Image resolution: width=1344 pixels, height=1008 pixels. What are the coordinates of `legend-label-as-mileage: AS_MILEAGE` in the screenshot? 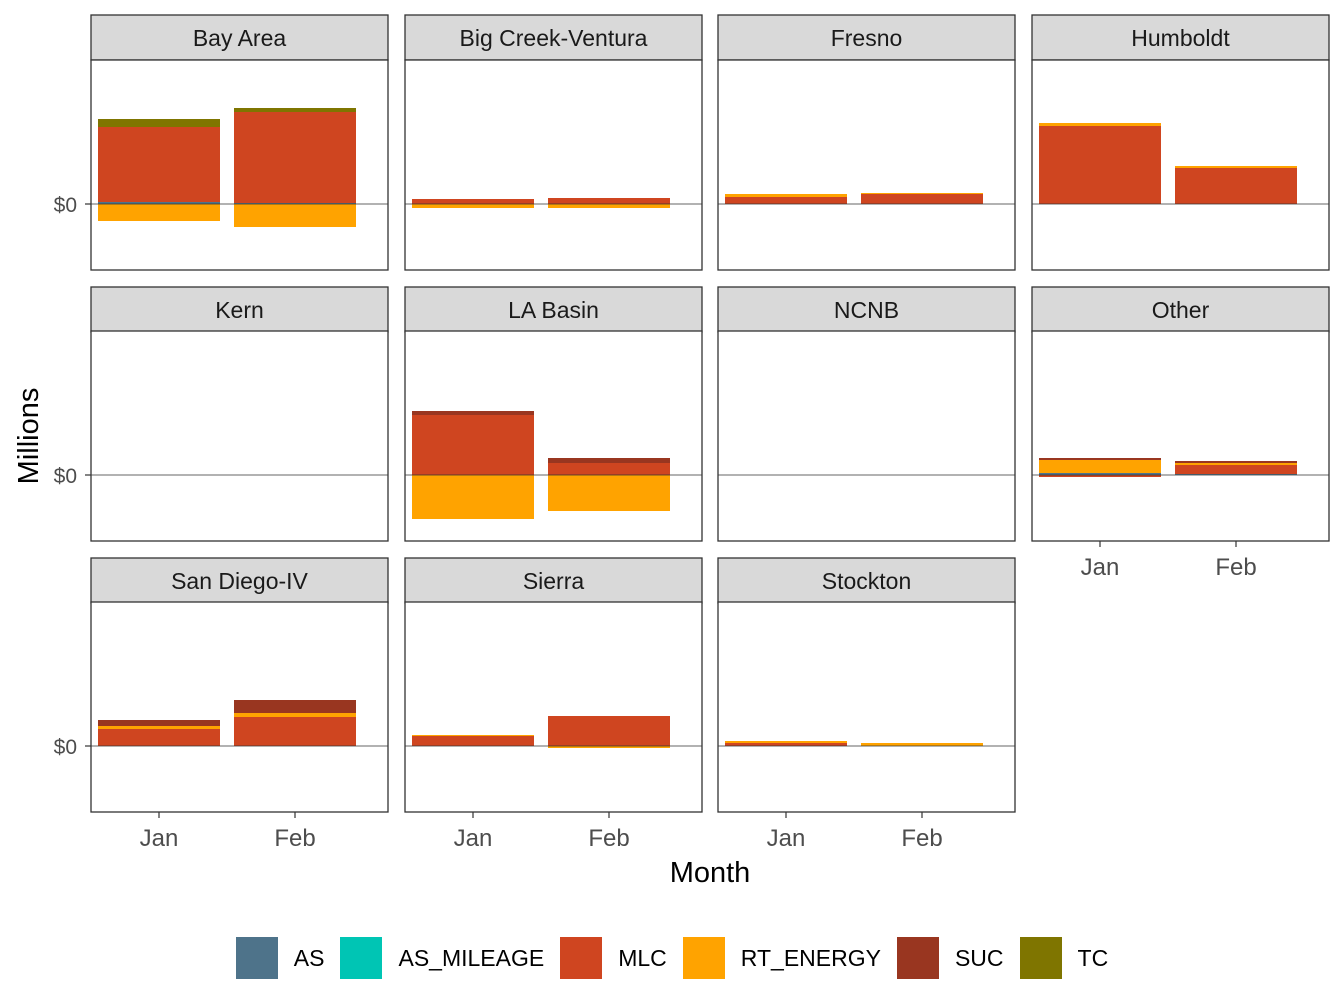 It's located at (471, 957).